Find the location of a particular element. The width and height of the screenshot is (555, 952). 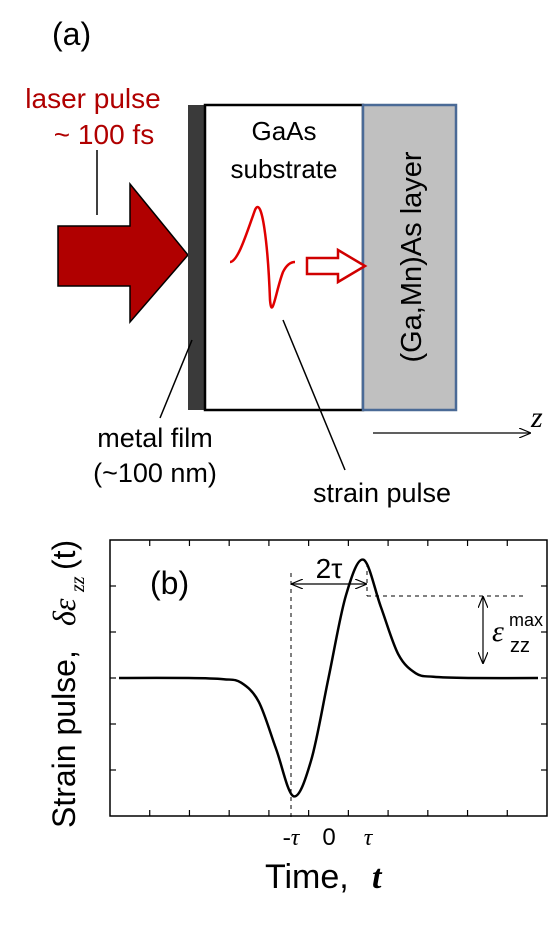

amplitude-subscript: zz is located at coordinates (520, 646).